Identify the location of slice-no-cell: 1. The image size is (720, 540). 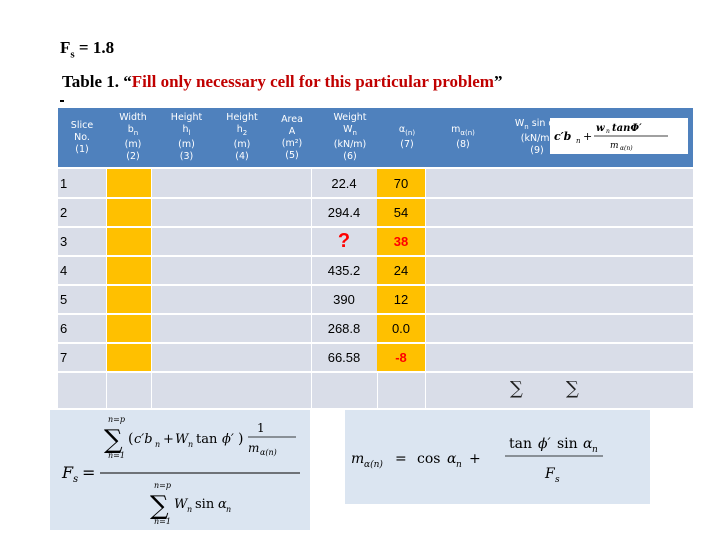
(64, 183).